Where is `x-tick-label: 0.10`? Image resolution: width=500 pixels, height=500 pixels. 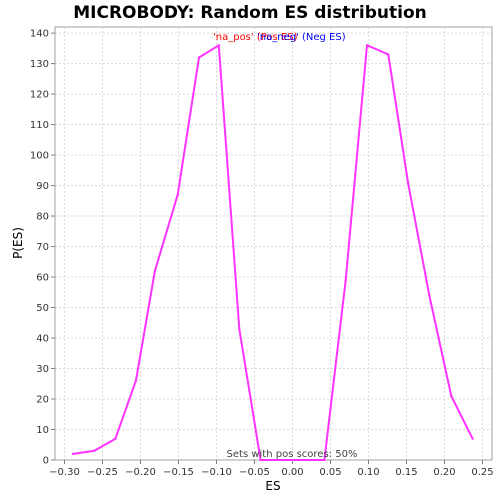 x-tick-label: 0.10 is located at coordinates (368, 472).